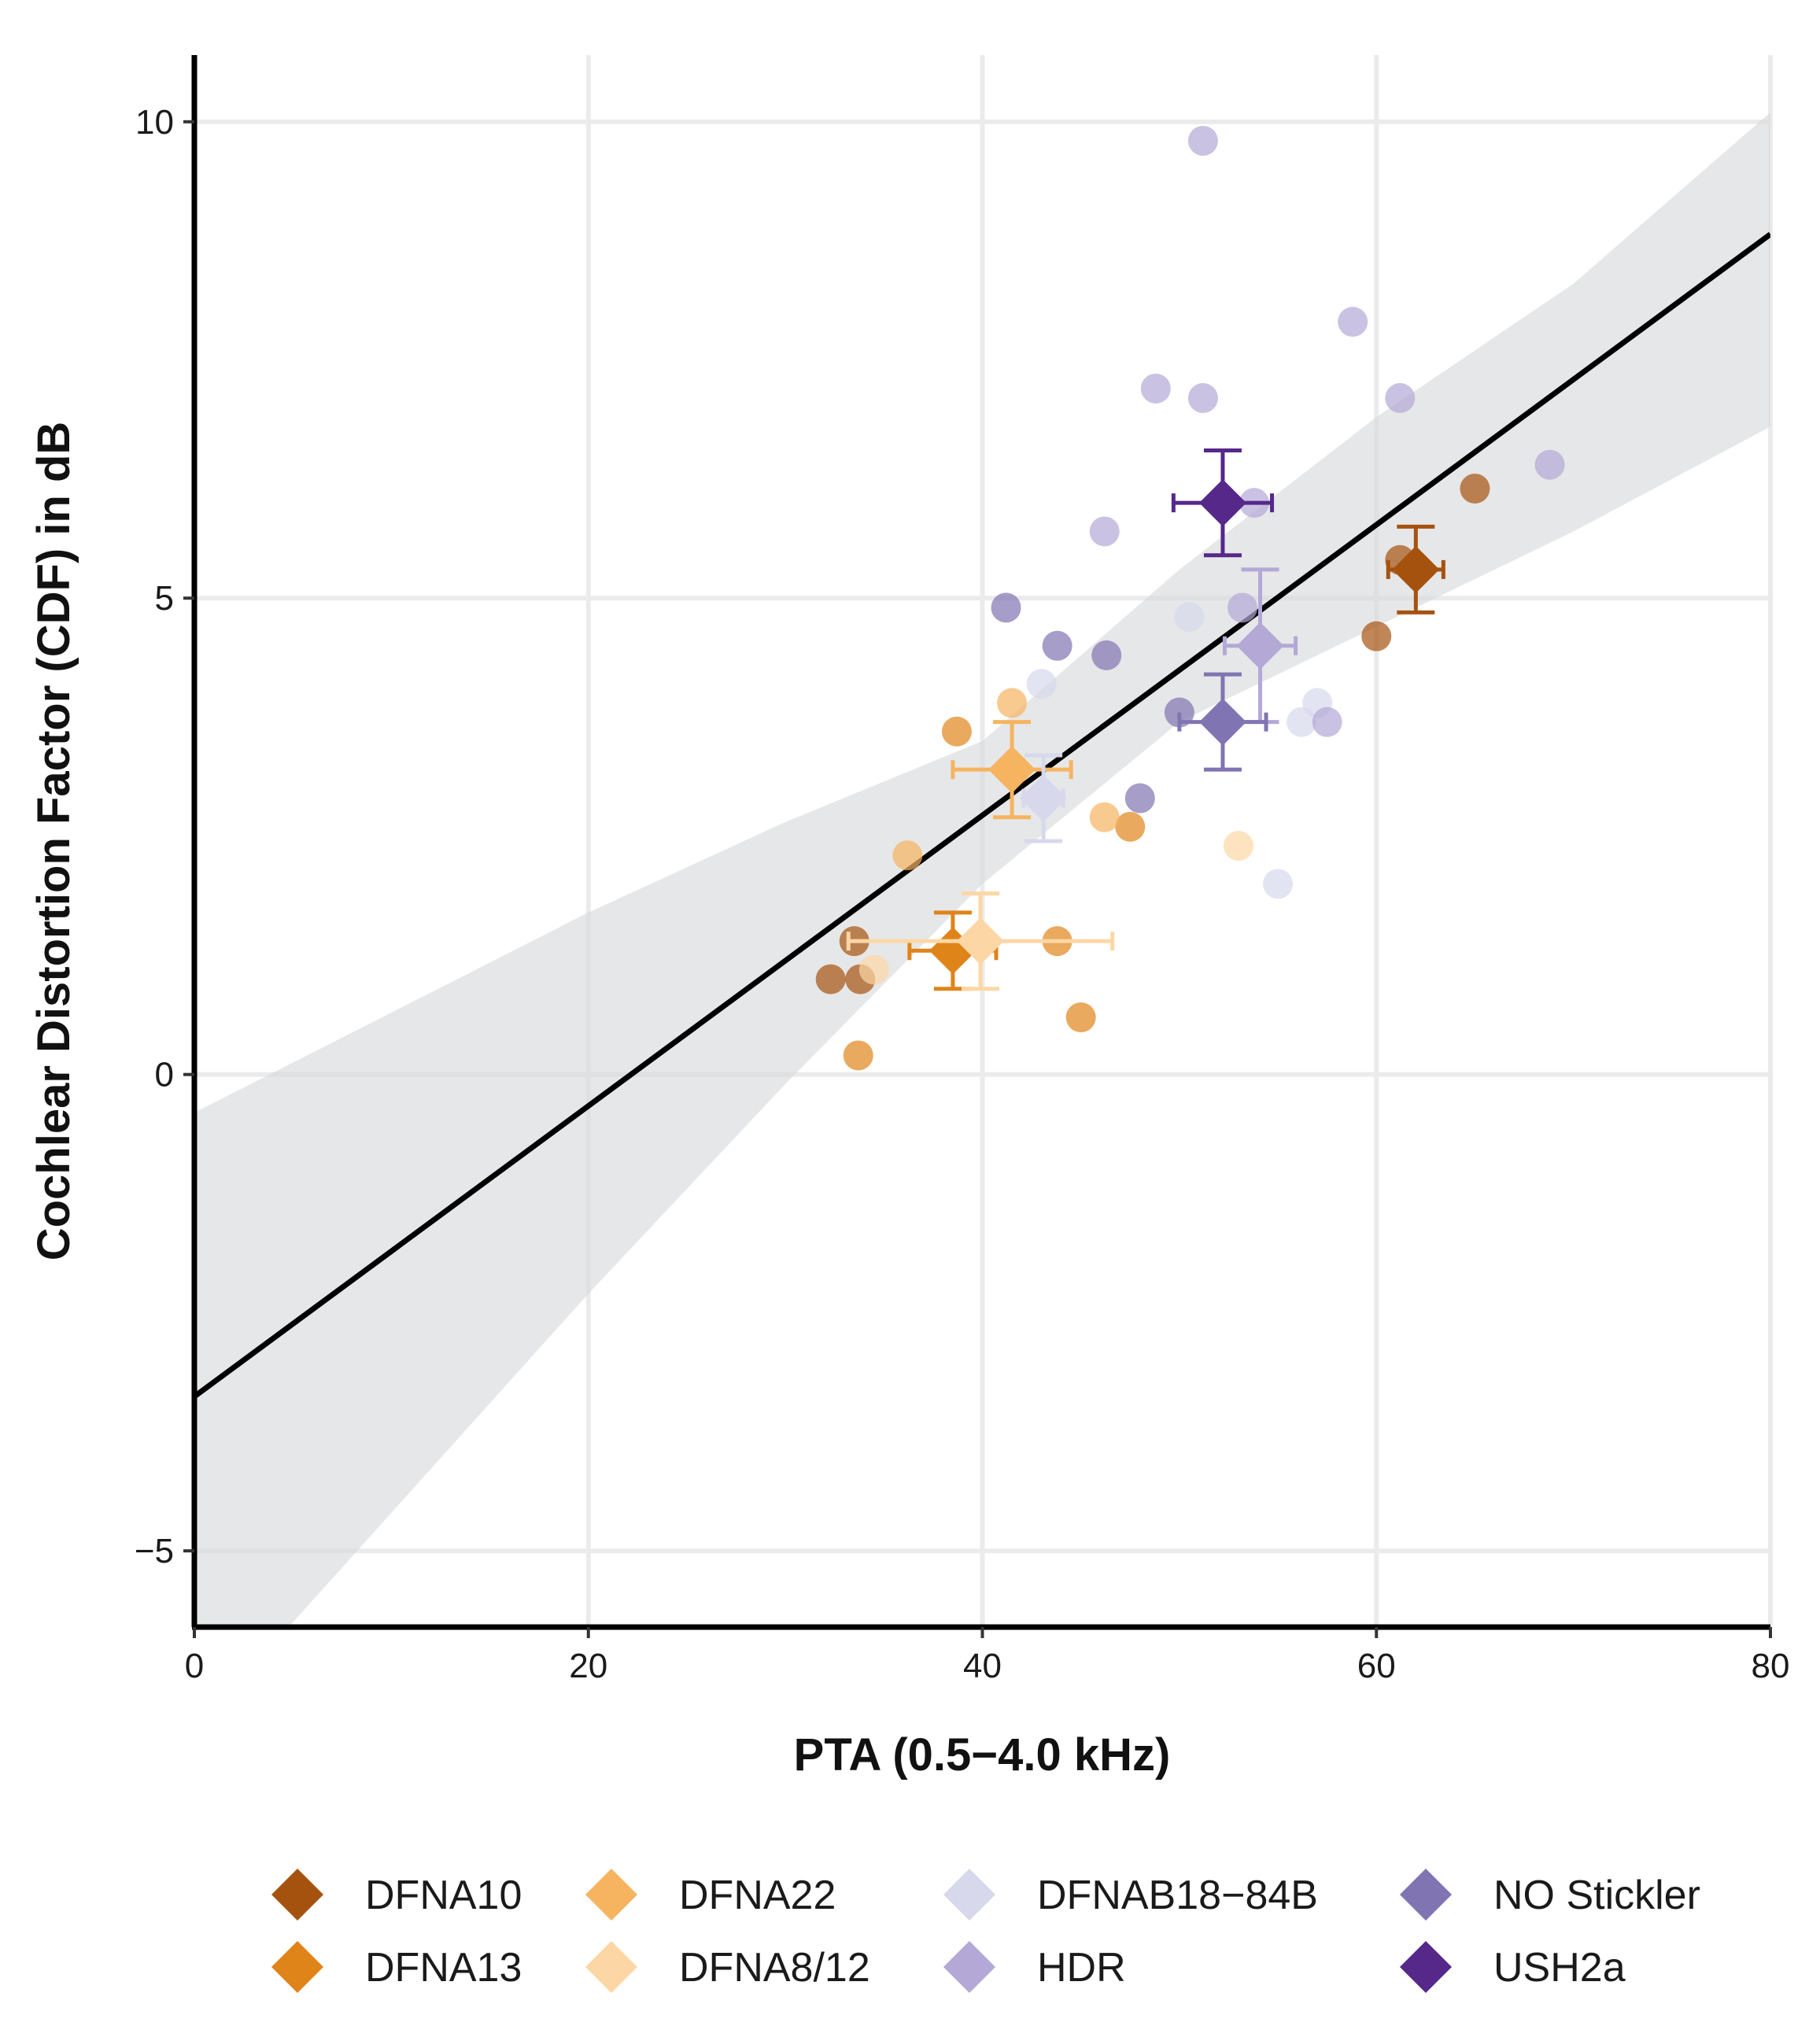  What do you see at coordinates (1416, 569) in the screenshot?
I see `mean-dfna10-diamond` at bounding box center [1416, 569].